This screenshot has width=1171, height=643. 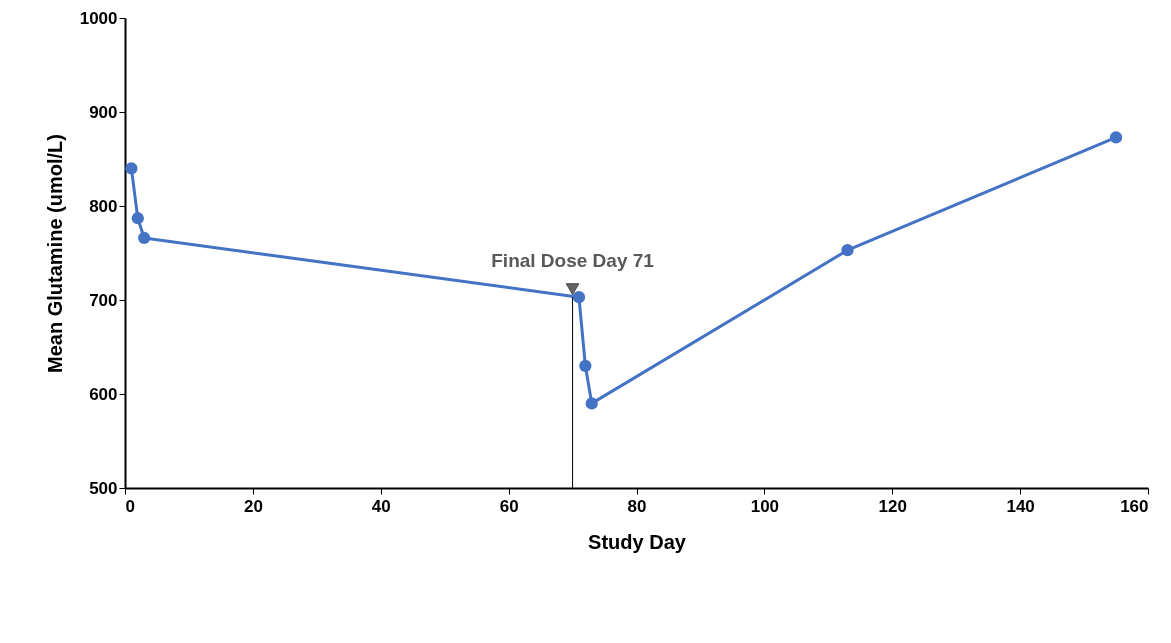 I want to click on x-tick-label: 140, so click(x=1020, y=506).